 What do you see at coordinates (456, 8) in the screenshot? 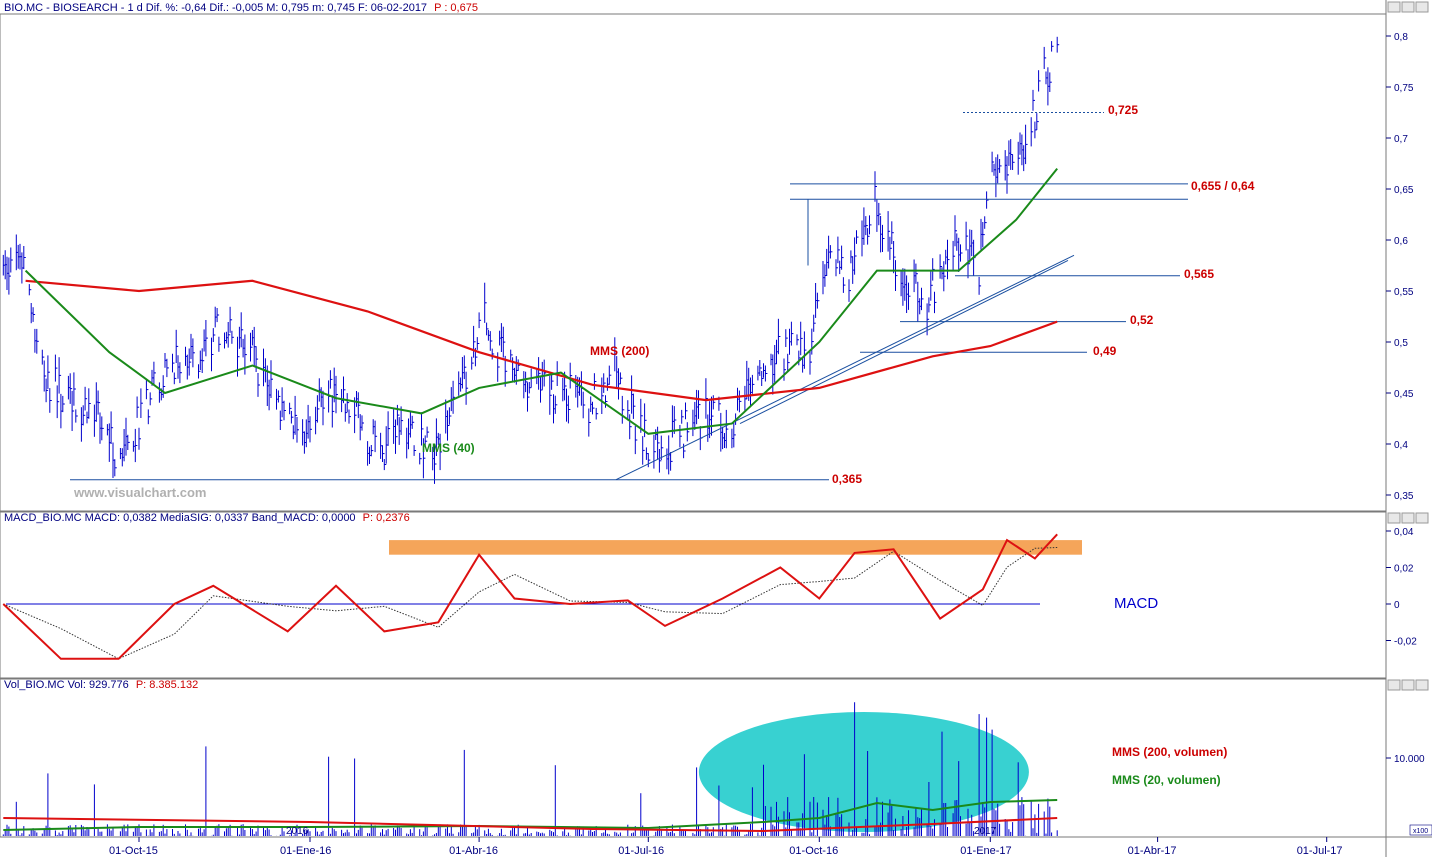
I see `price-header-p: P : 0,675` at bounding box center [456, 8].